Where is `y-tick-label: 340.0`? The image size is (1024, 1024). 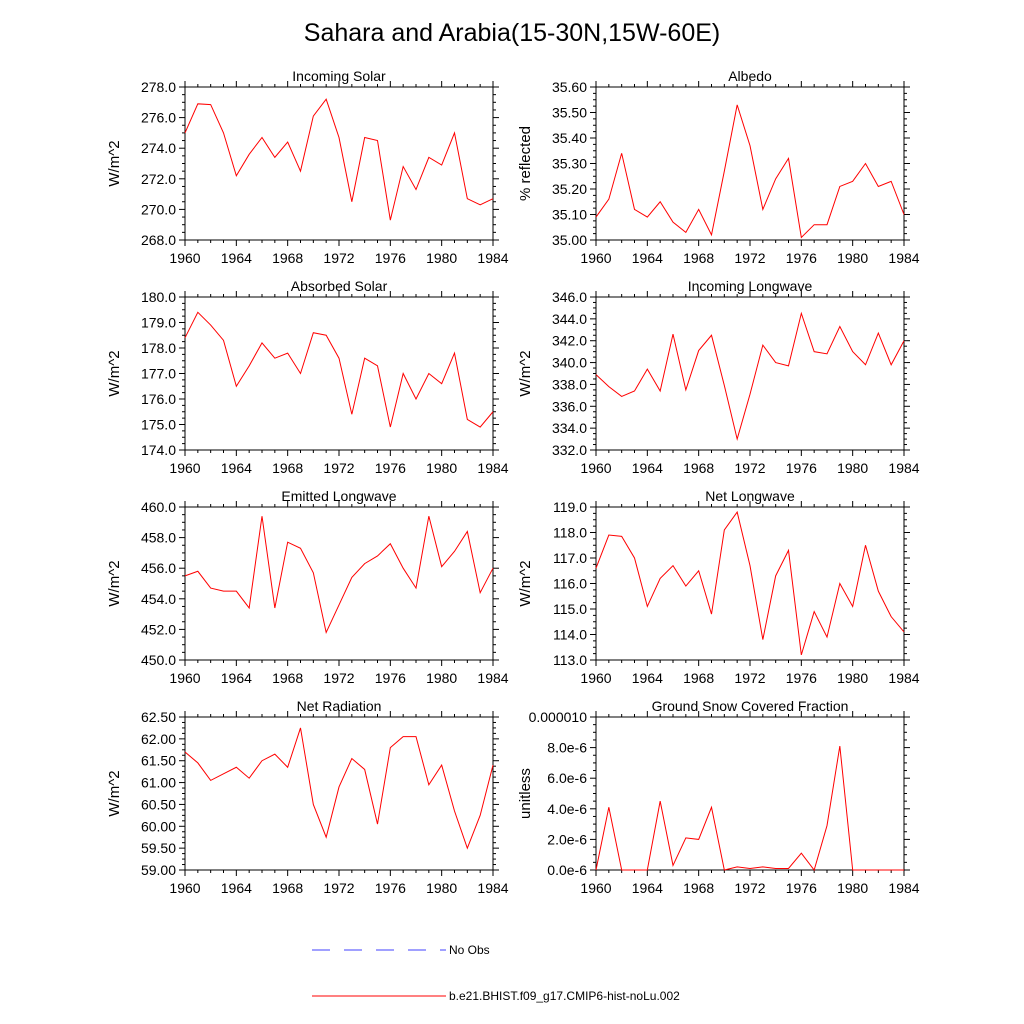 y-tick-label: 340.0 is located at coordinates (569, 363).